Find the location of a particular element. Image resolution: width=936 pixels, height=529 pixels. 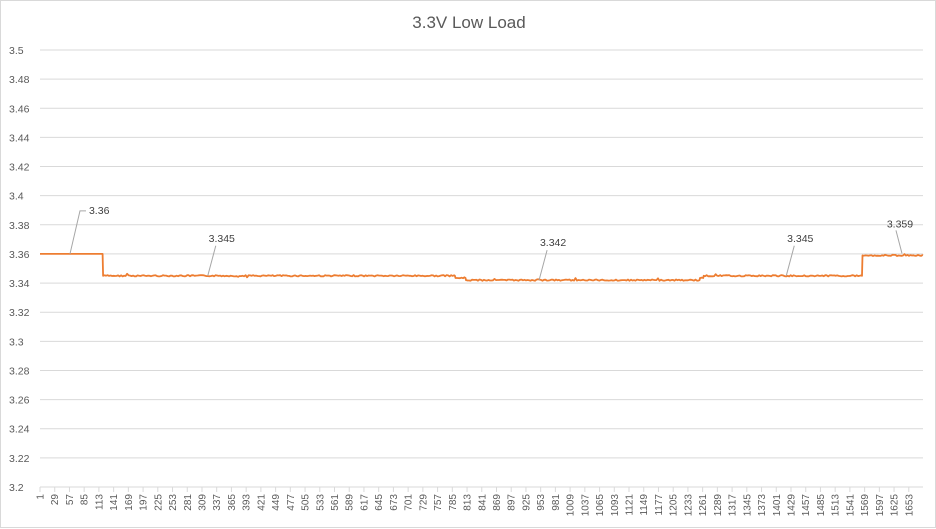

x-tick-label: 1597 is located at coordinates (880, 505).